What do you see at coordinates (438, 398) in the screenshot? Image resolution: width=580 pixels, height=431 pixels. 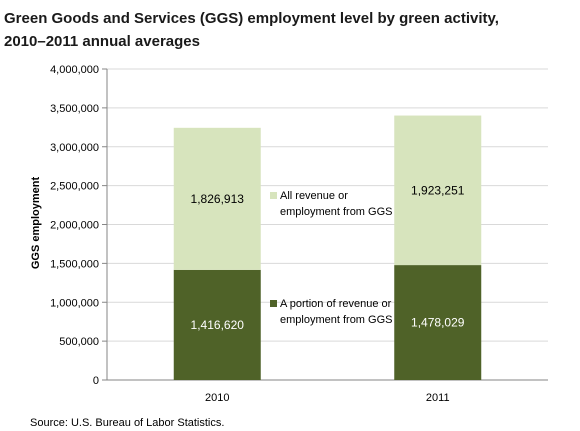 I see `x-tick-label: 2011` at bounding box center [438, 398].